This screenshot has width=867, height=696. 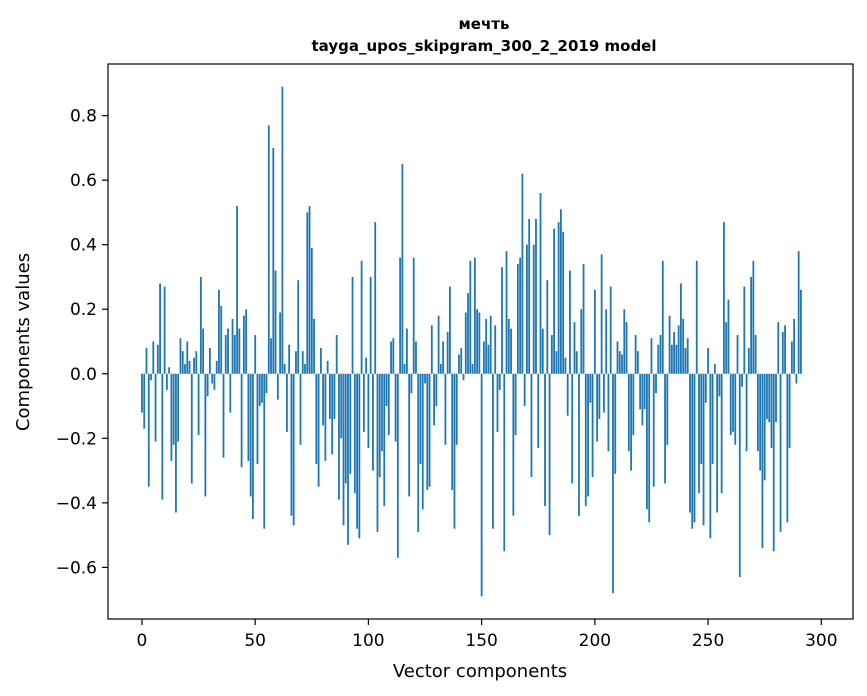 What do you see at coordinates (83, 181) in the screenshot?
I see `y-tick-label: 0.6` at bounding box center [83, 181].